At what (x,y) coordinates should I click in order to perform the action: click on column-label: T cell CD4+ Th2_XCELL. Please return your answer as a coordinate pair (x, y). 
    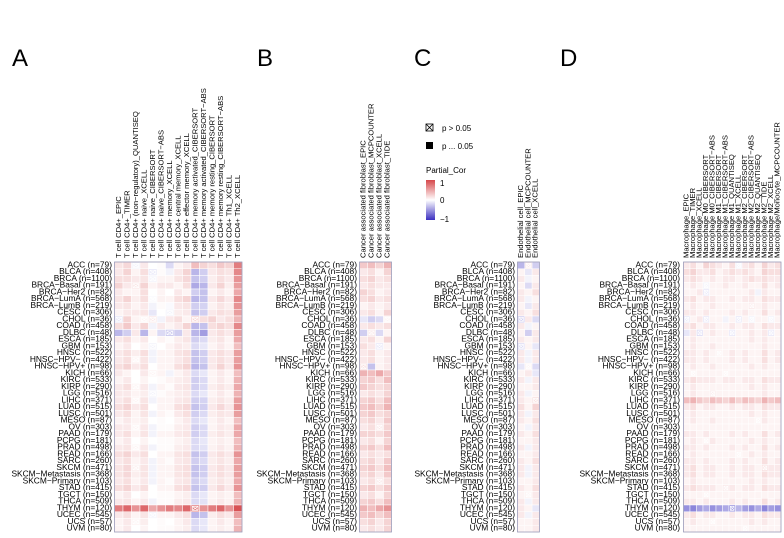
    Looking at the image, I should click on (237, 216).